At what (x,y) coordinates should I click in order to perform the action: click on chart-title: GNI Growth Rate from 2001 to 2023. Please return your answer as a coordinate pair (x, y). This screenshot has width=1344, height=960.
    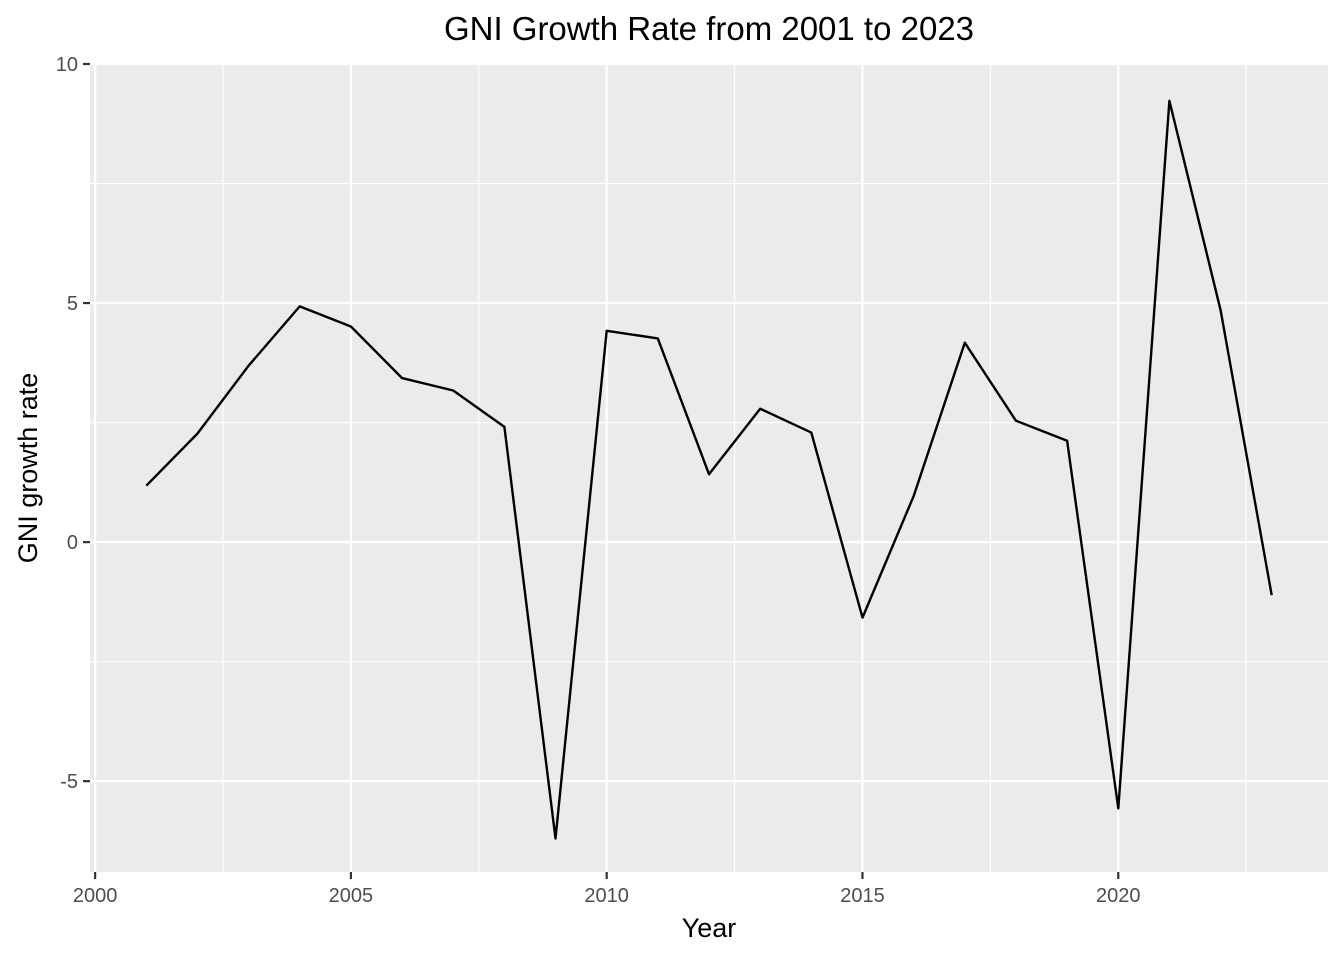
    Looking at the image, I should click on (709, 28).